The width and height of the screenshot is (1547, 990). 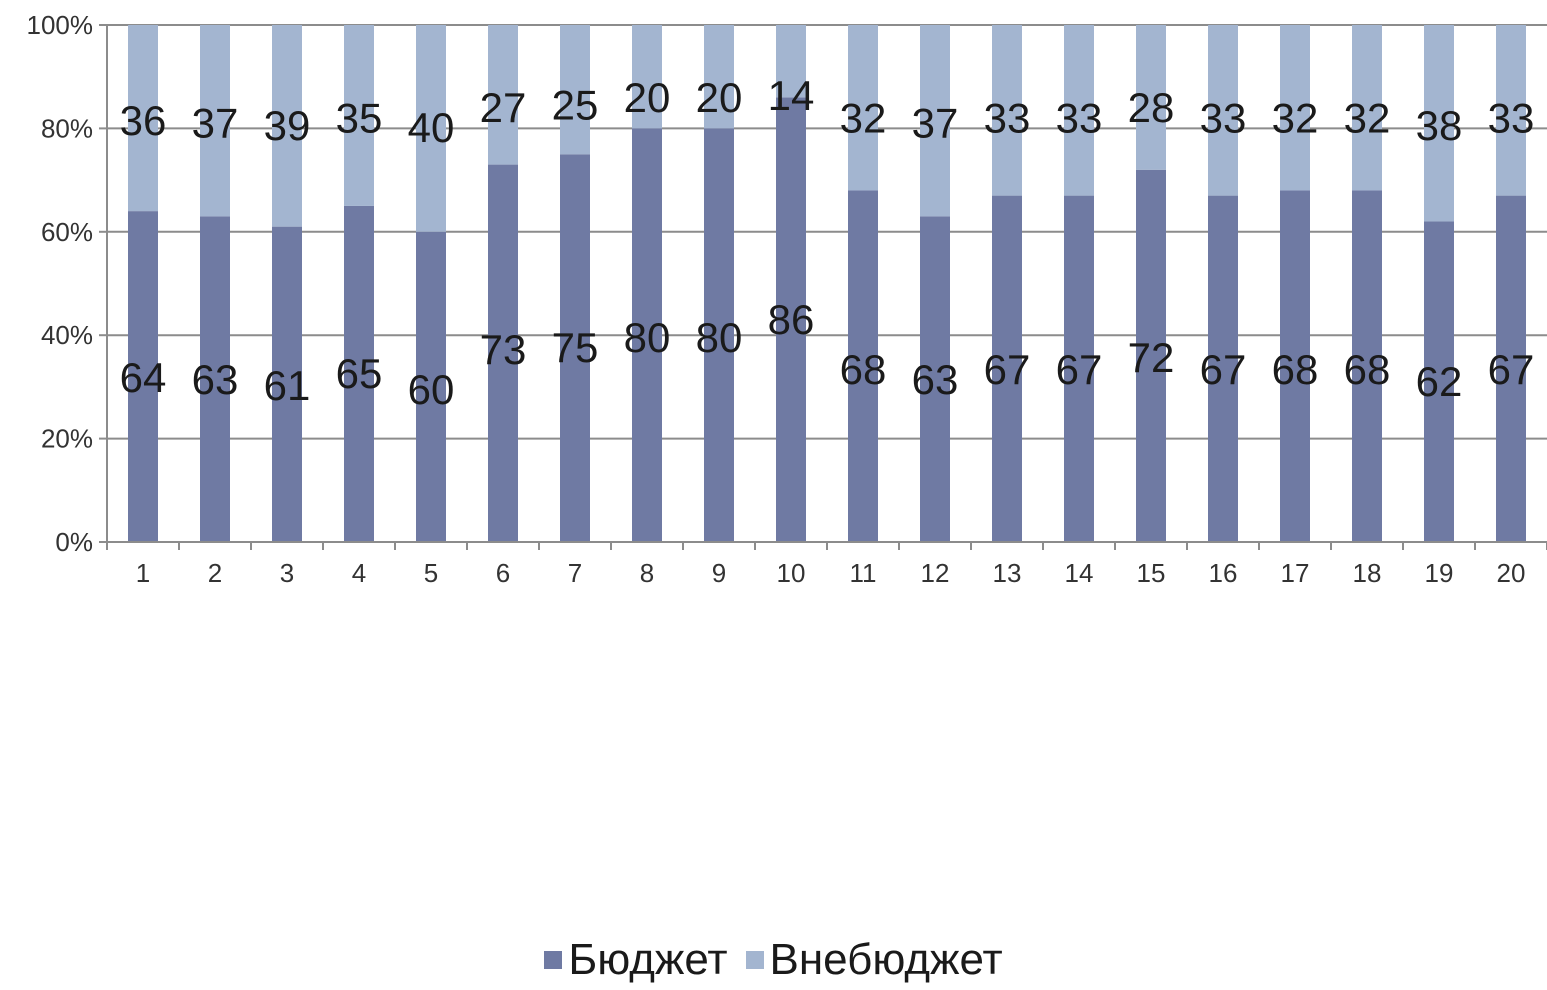 I want to click on legend-item-budget: Бюджет, so click(x=636, y=960).